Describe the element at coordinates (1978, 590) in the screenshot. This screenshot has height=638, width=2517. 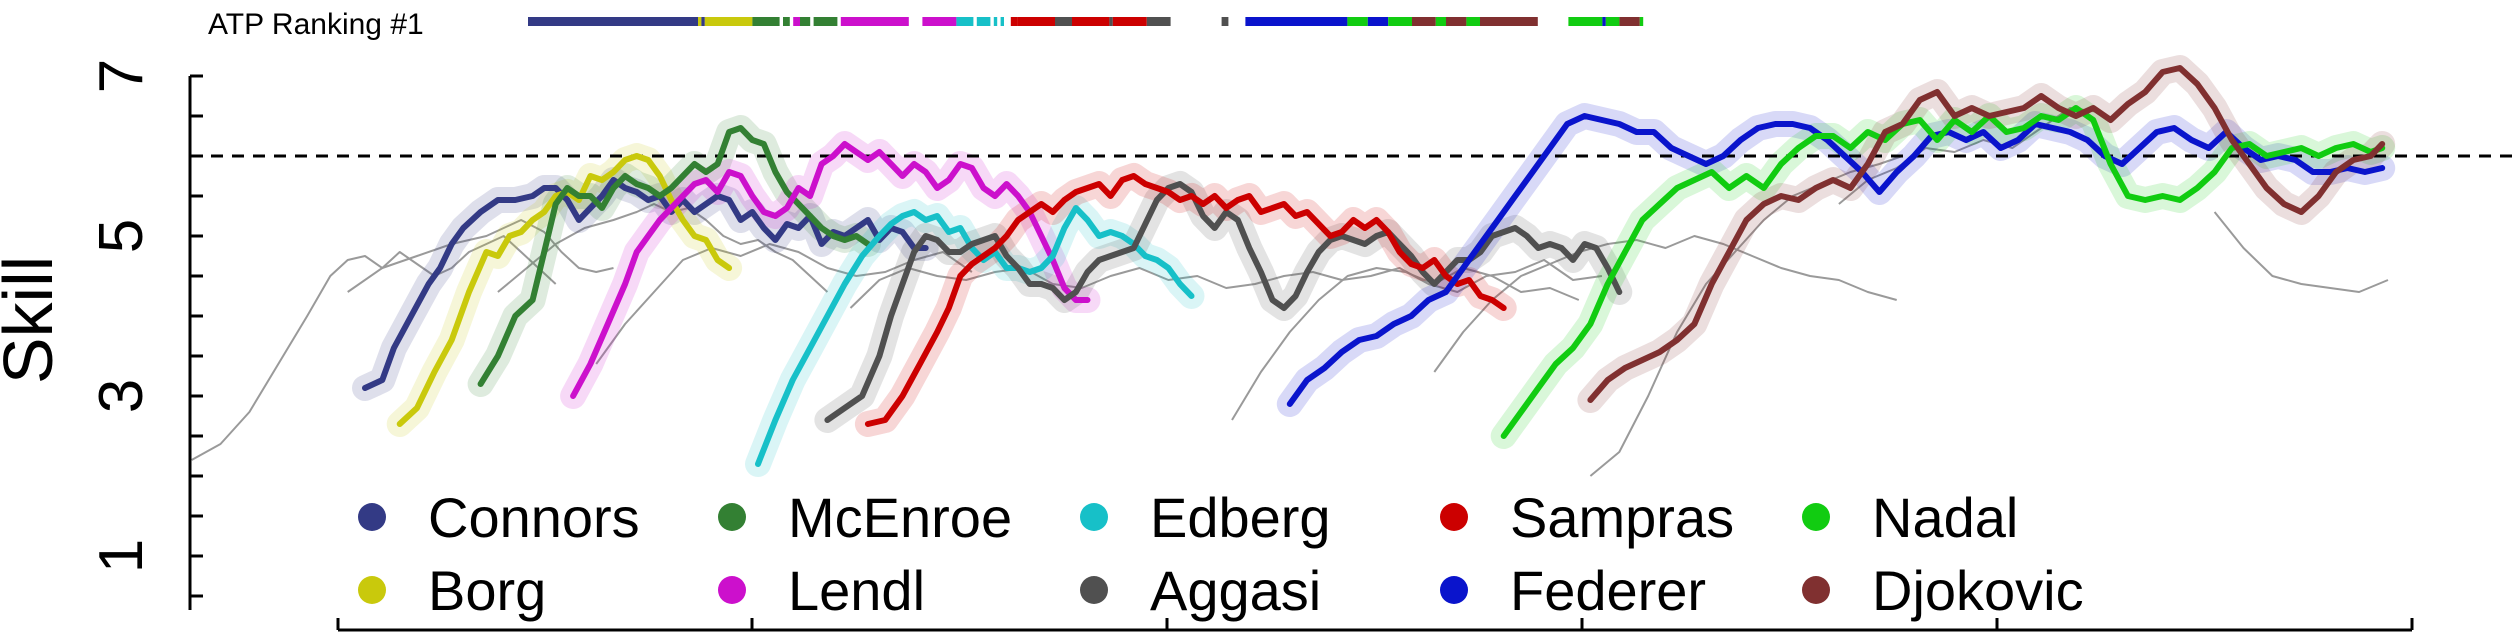
I see `legend-label: Djokovic` at that location.